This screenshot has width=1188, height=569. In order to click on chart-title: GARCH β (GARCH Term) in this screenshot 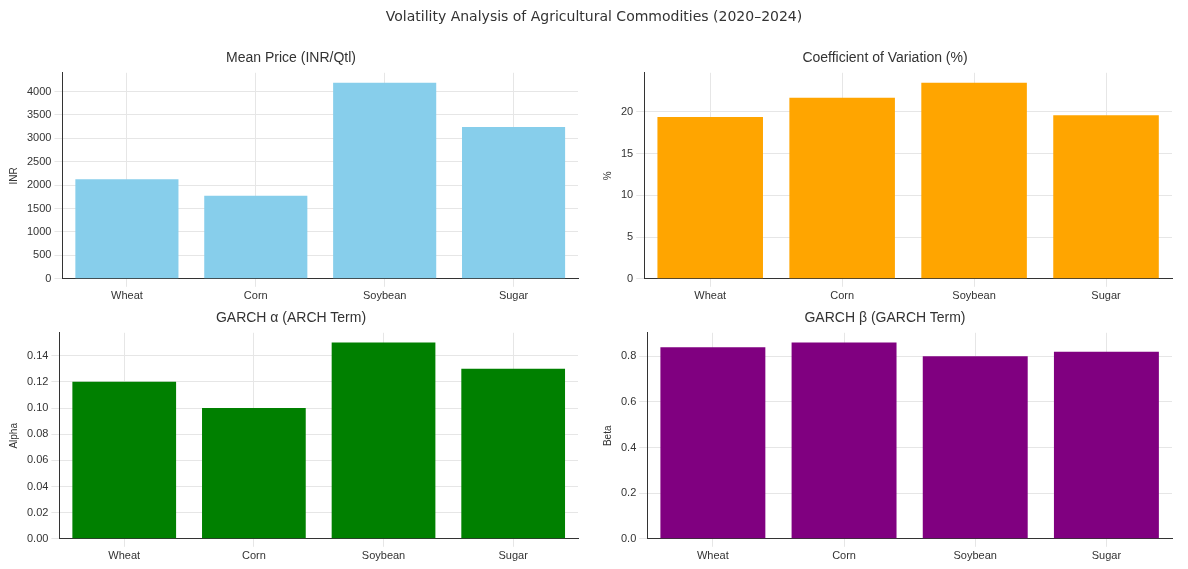, I will do `click(885, 317)`.